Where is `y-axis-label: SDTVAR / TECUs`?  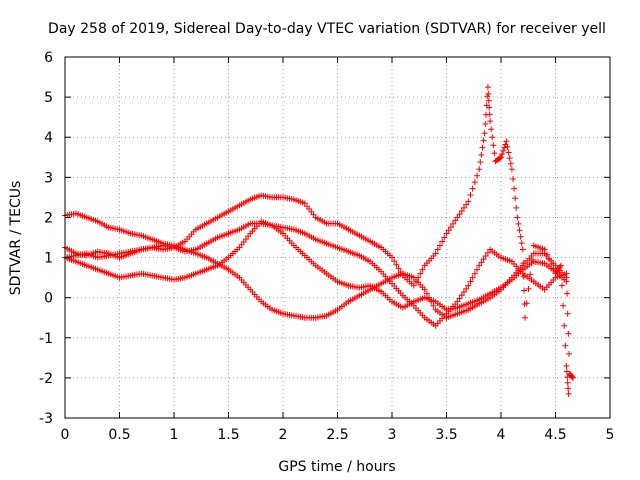 y-axis-label: SDTVAR / TECUs is located at coordinates (16, 238).